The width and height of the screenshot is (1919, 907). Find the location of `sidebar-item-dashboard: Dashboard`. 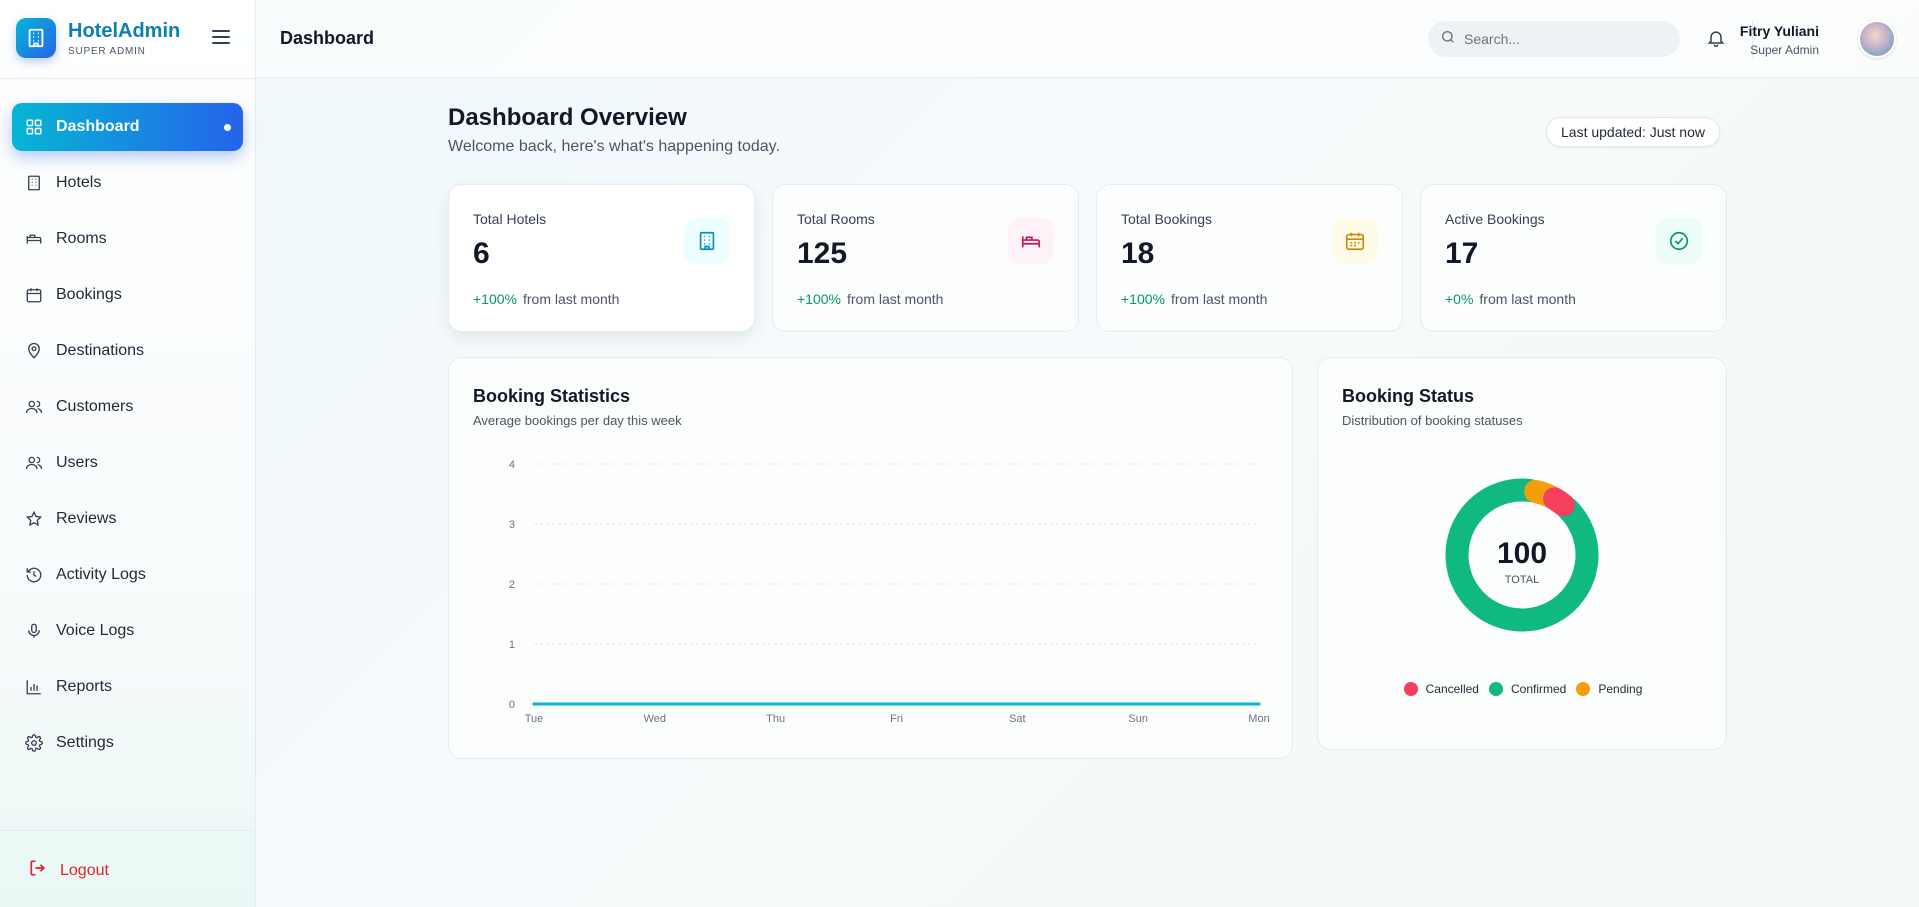

sidebar-item-dashboard: Dashboard is located at coordinates (127, 127).